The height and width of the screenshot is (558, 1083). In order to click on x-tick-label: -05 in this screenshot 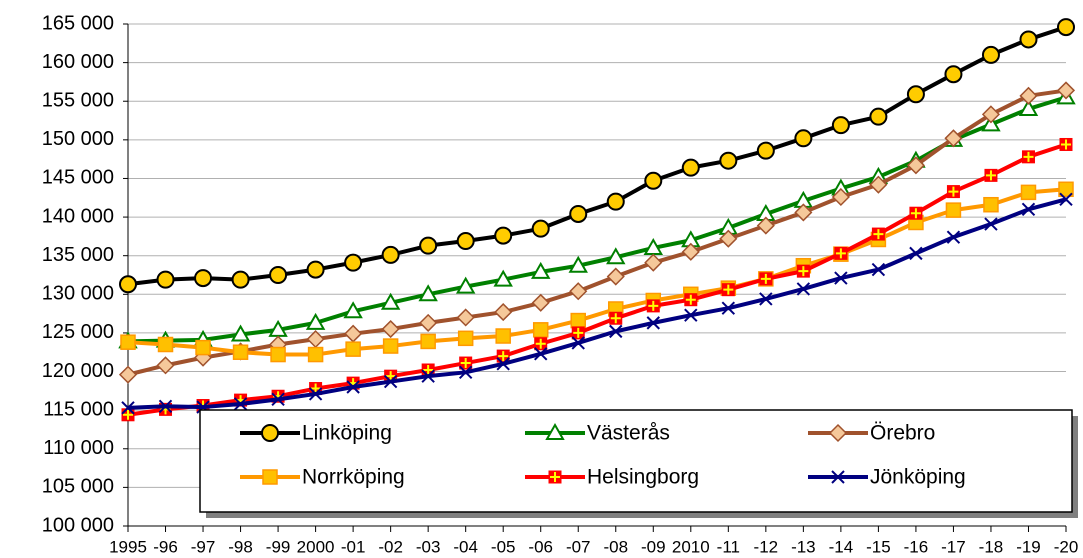, I will do `click(503, 546)`.